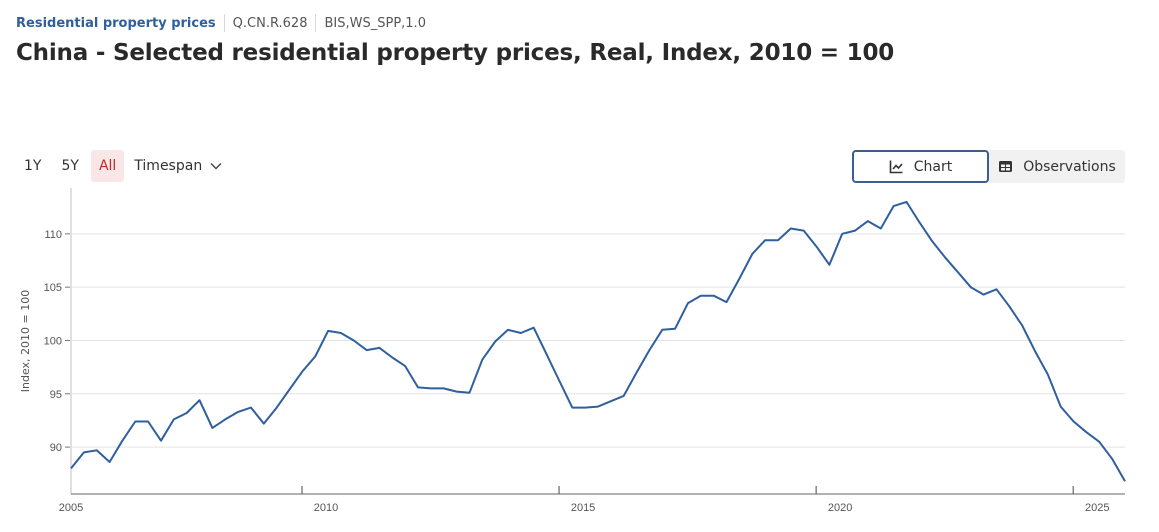 This screenshot has height=532, width=1159. Describe the element at coordinates (33, 166) in the screenshot. I see `range-1y-button: 1Y` at that location.